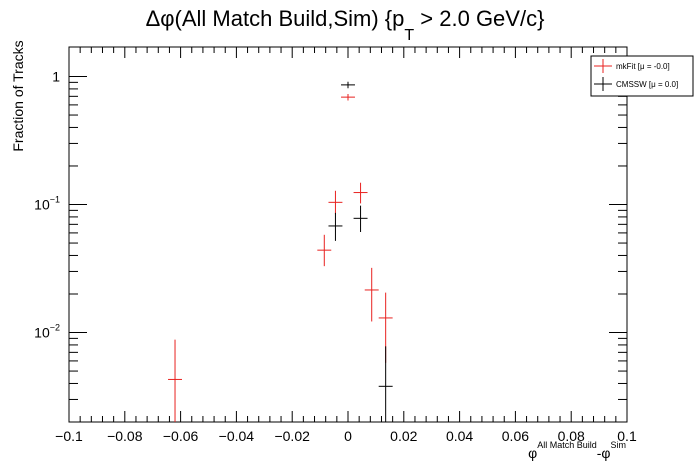  I want to click on x-tick-label: −0.1, so click(69, 436).